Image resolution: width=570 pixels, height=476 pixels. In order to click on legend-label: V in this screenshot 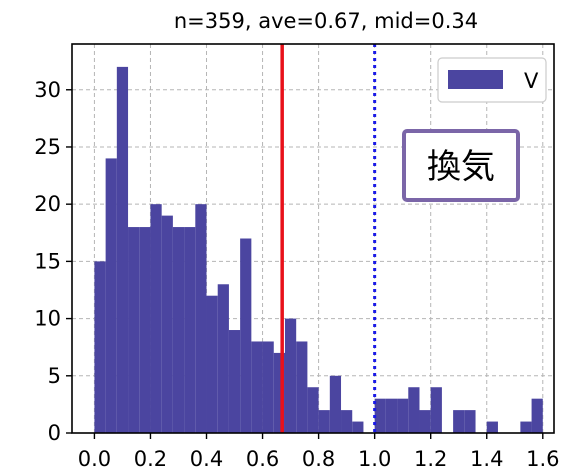, I will do `click(531, 81)`.